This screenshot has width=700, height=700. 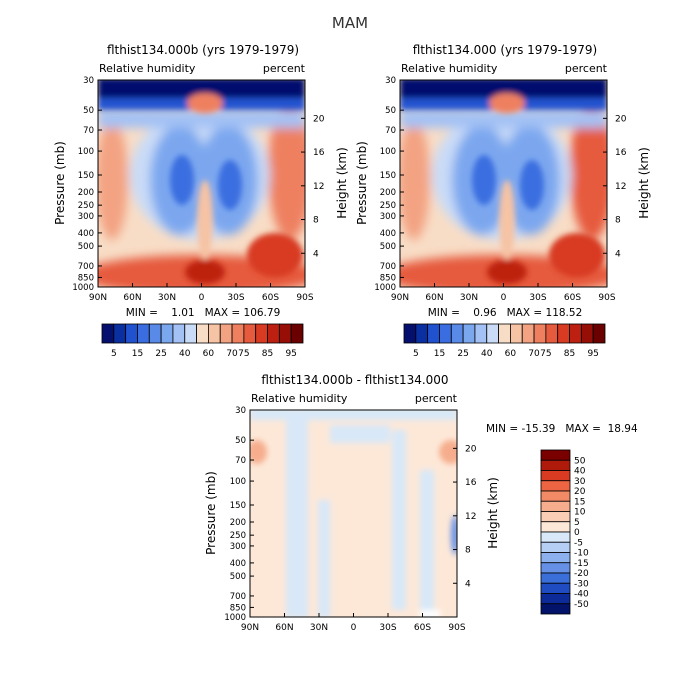 What do you see at coordinates (205, 272) in the screenshot?
I see `panel-1-equatorial-lower-moist` at bounding box center [205, 272].